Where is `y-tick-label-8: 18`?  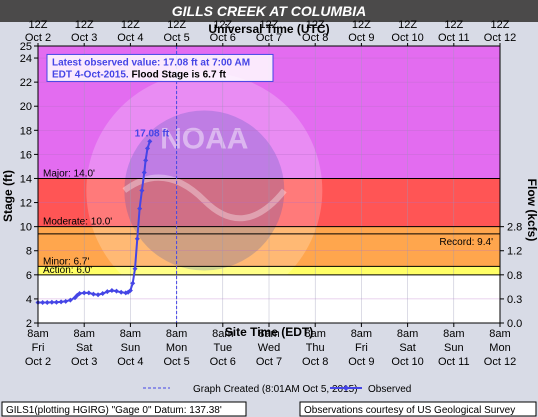
y-tick-label-8: 18 is located at coordinates (26, 131).